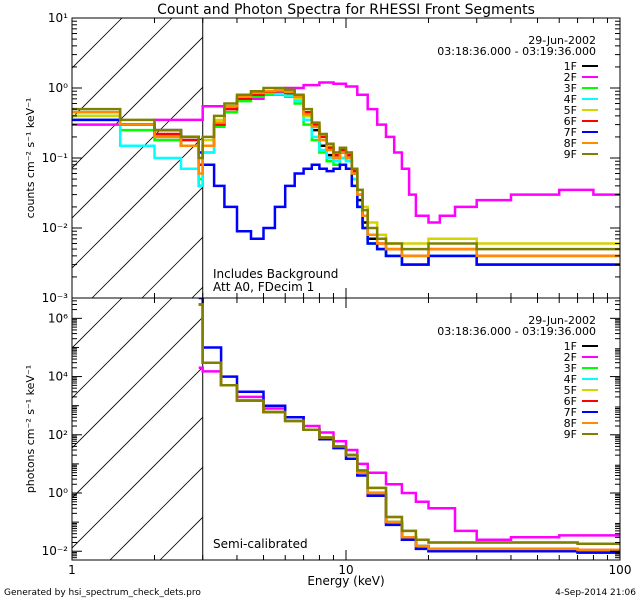 Image resolution: width=640 pixels, height=600 pixels. I want to click on photon-date-label: 29-Jun-2002, so click(562, 320).